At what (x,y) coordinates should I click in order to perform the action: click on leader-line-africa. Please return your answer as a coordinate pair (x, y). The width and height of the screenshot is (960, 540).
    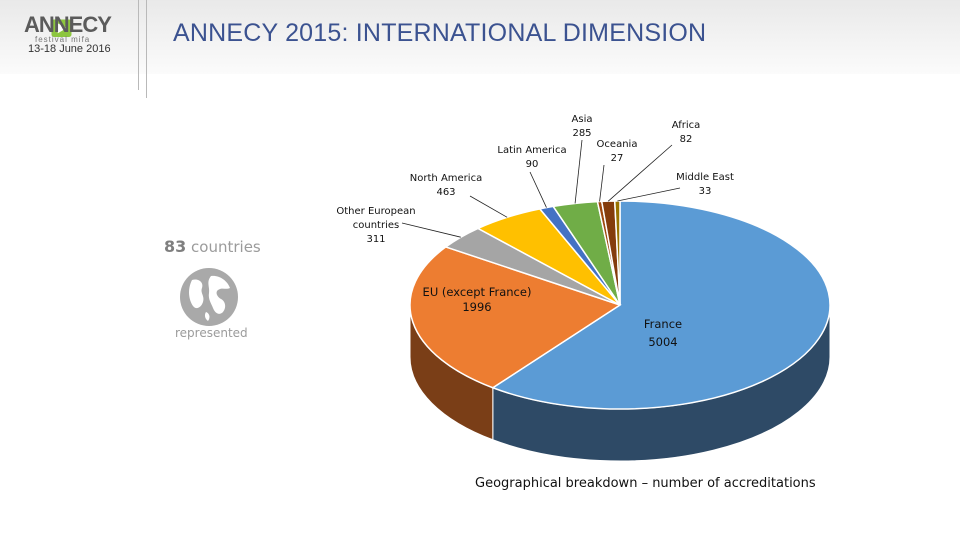
    Looking at the image, I should click on (640, 173).